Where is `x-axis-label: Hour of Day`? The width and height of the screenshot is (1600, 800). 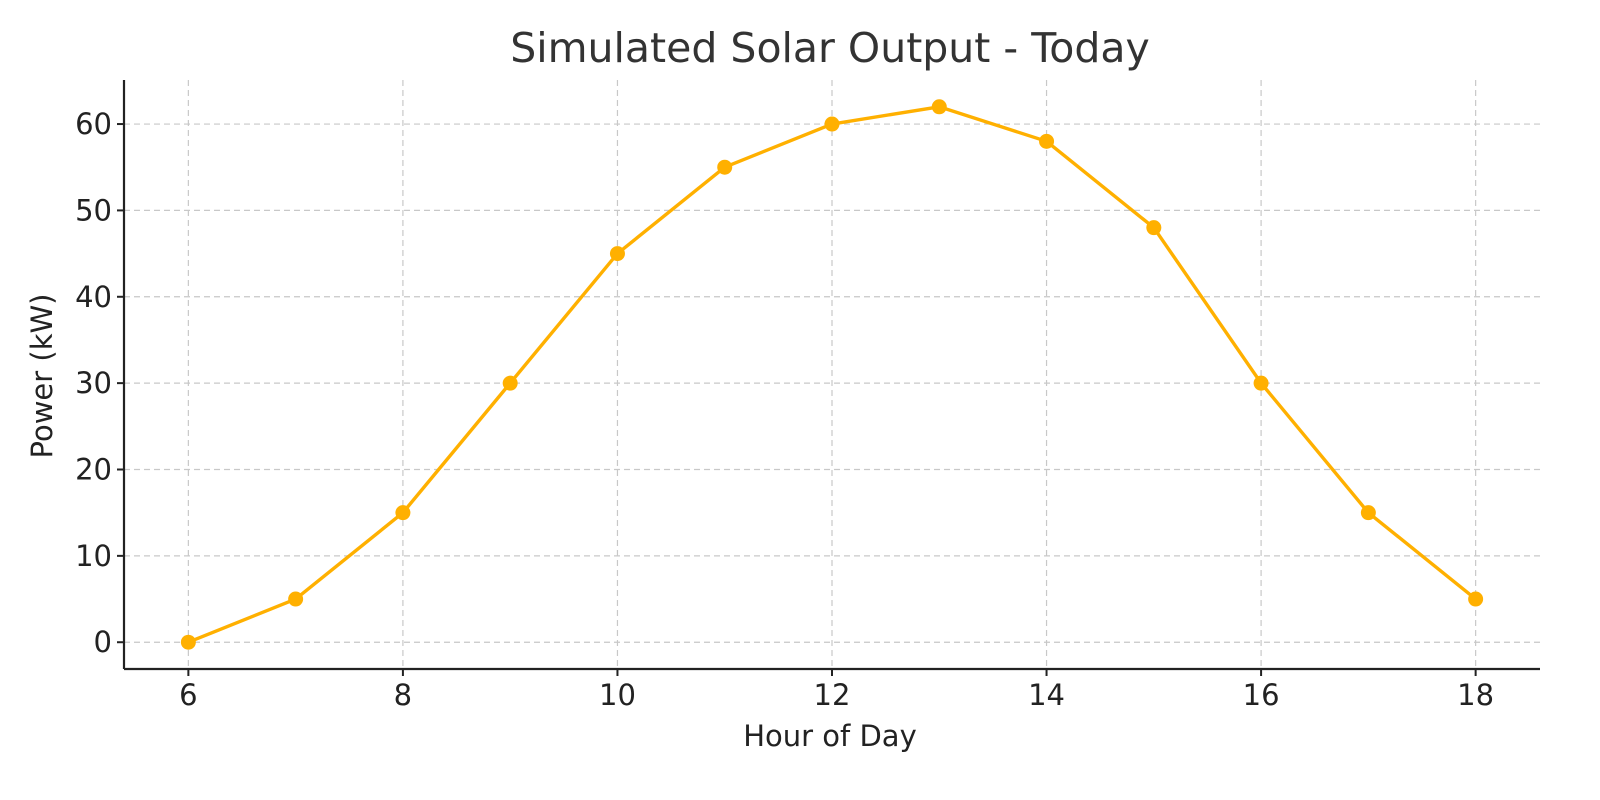
x-axis-label: Hour of Day is located at coordinates (830, 736).